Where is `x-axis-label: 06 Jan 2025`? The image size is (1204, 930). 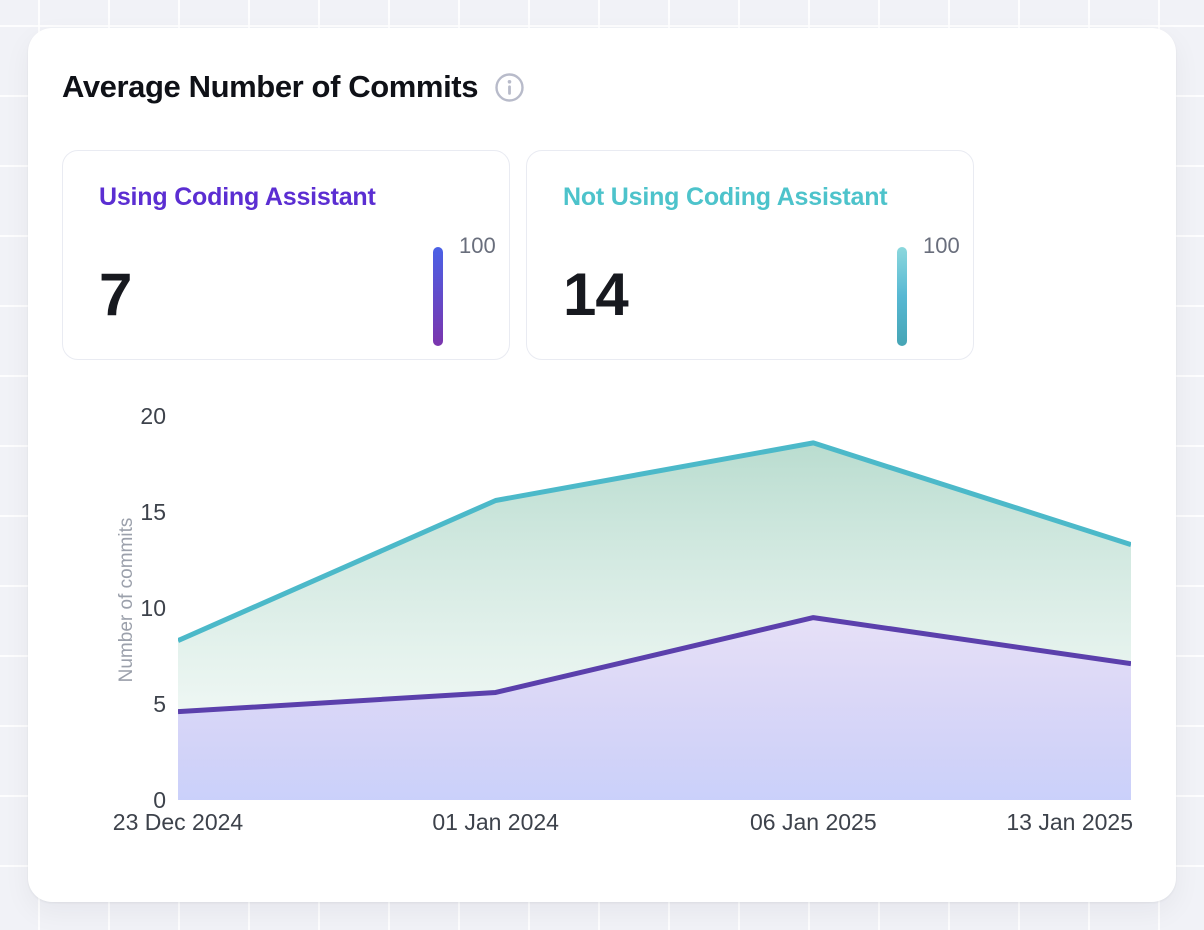
x-axis-label: 06 Jan 2025 is located at coordinates (813, 822).